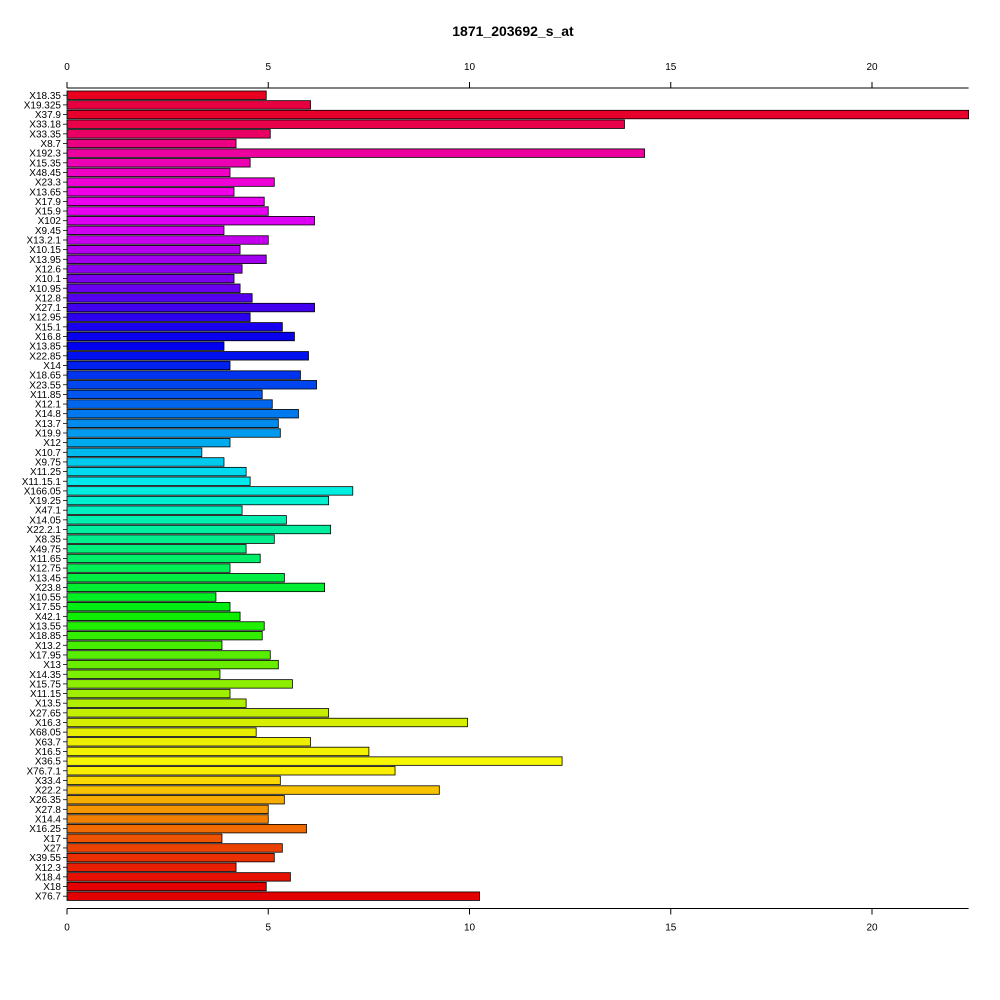 The image size is (1000, 1000). I want to click on category-label: X19.9, so click(48, 434).